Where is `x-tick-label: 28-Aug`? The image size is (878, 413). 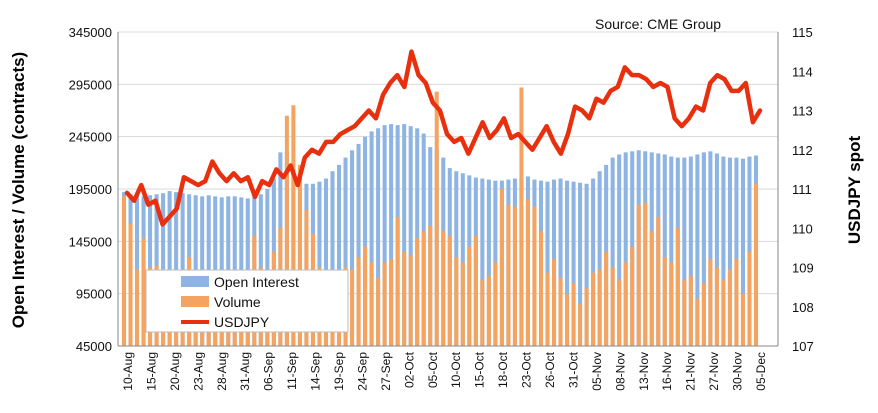 x-tick-label: 28-Aug is located at coordinates (222, 371).